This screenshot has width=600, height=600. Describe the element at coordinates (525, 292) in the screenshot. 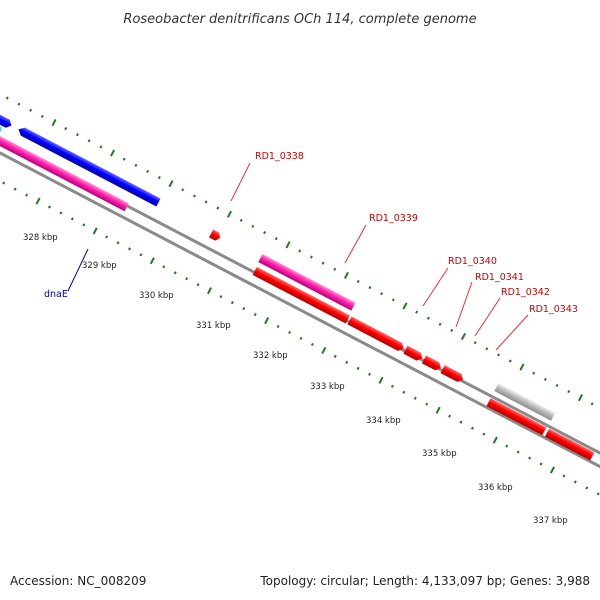

I see `gene-label-rd1-0342: RD1_0342` at that location.